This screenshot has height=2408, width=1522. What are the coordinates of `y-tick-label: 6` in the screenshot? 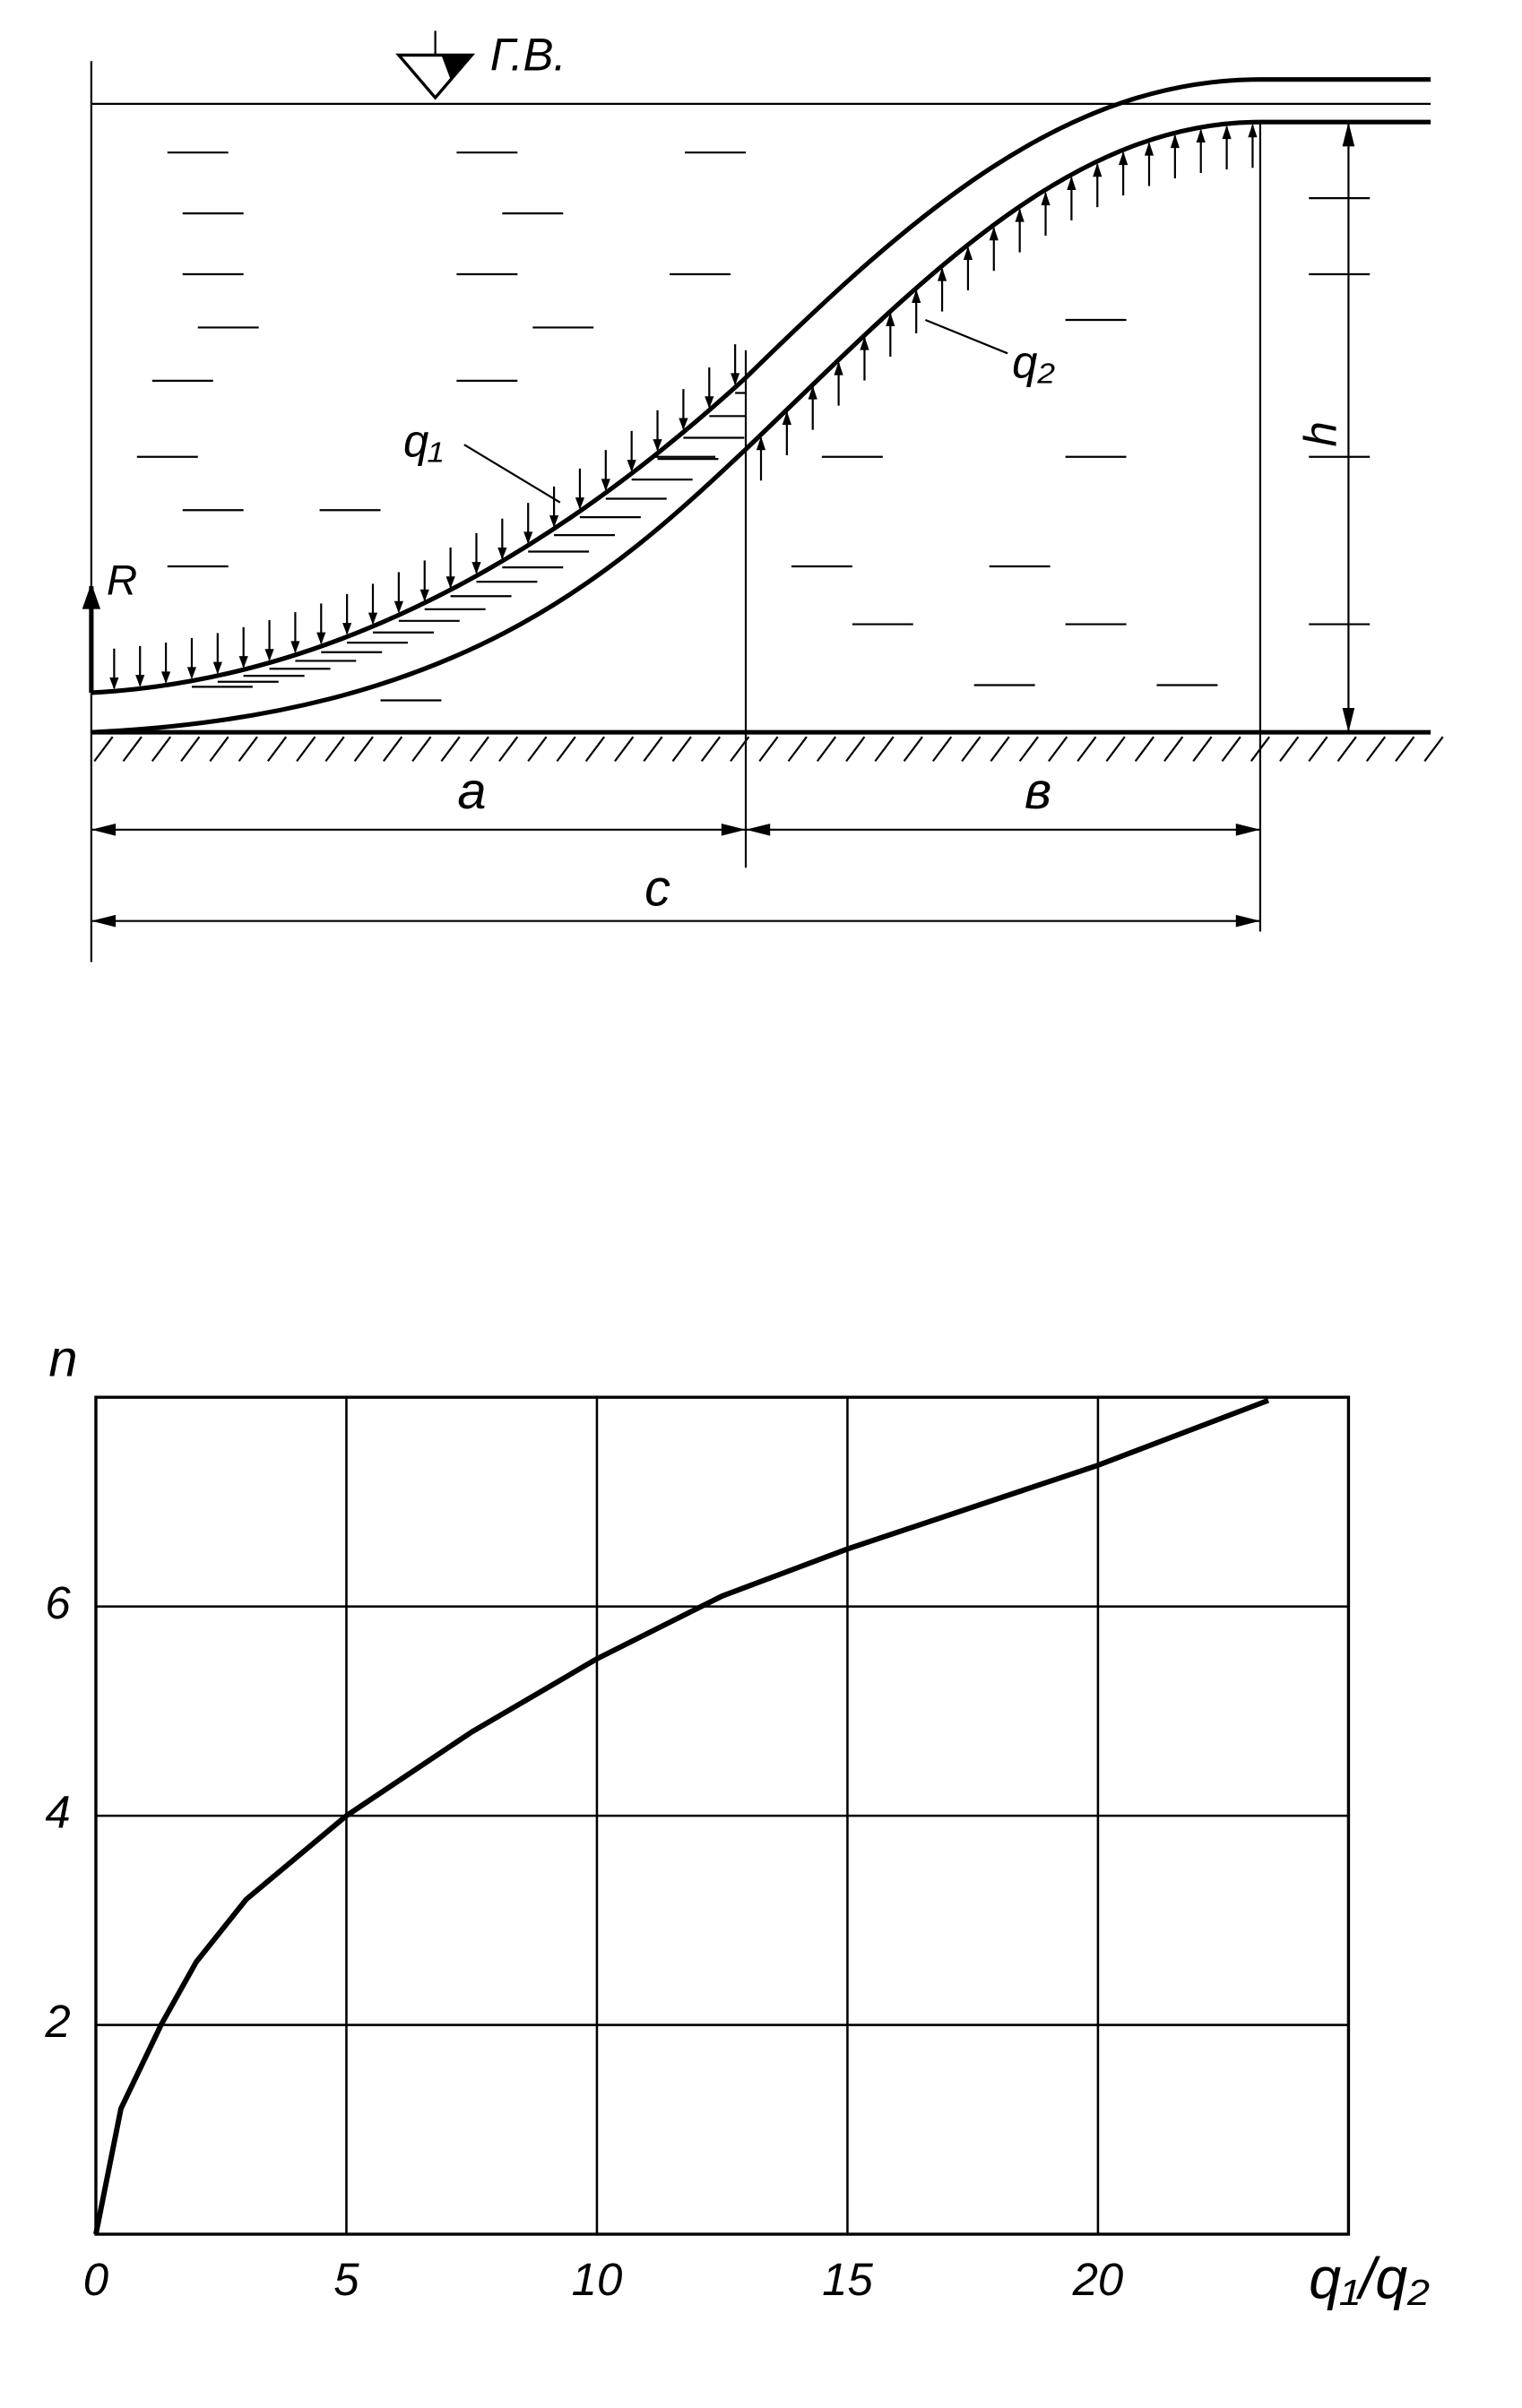 It's located at (58, 1603).